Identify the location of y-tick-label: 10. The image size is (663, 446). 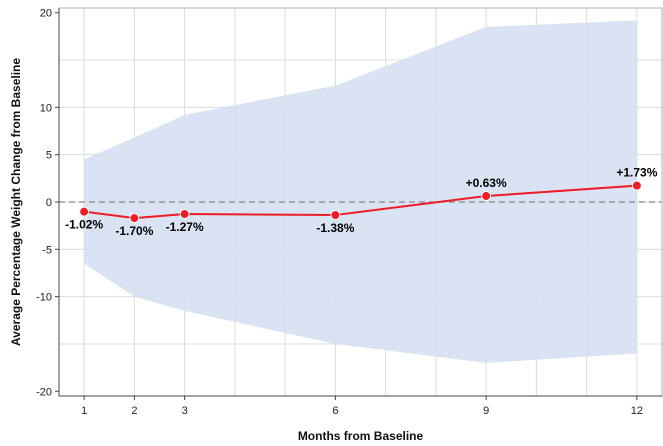
(46, 108).